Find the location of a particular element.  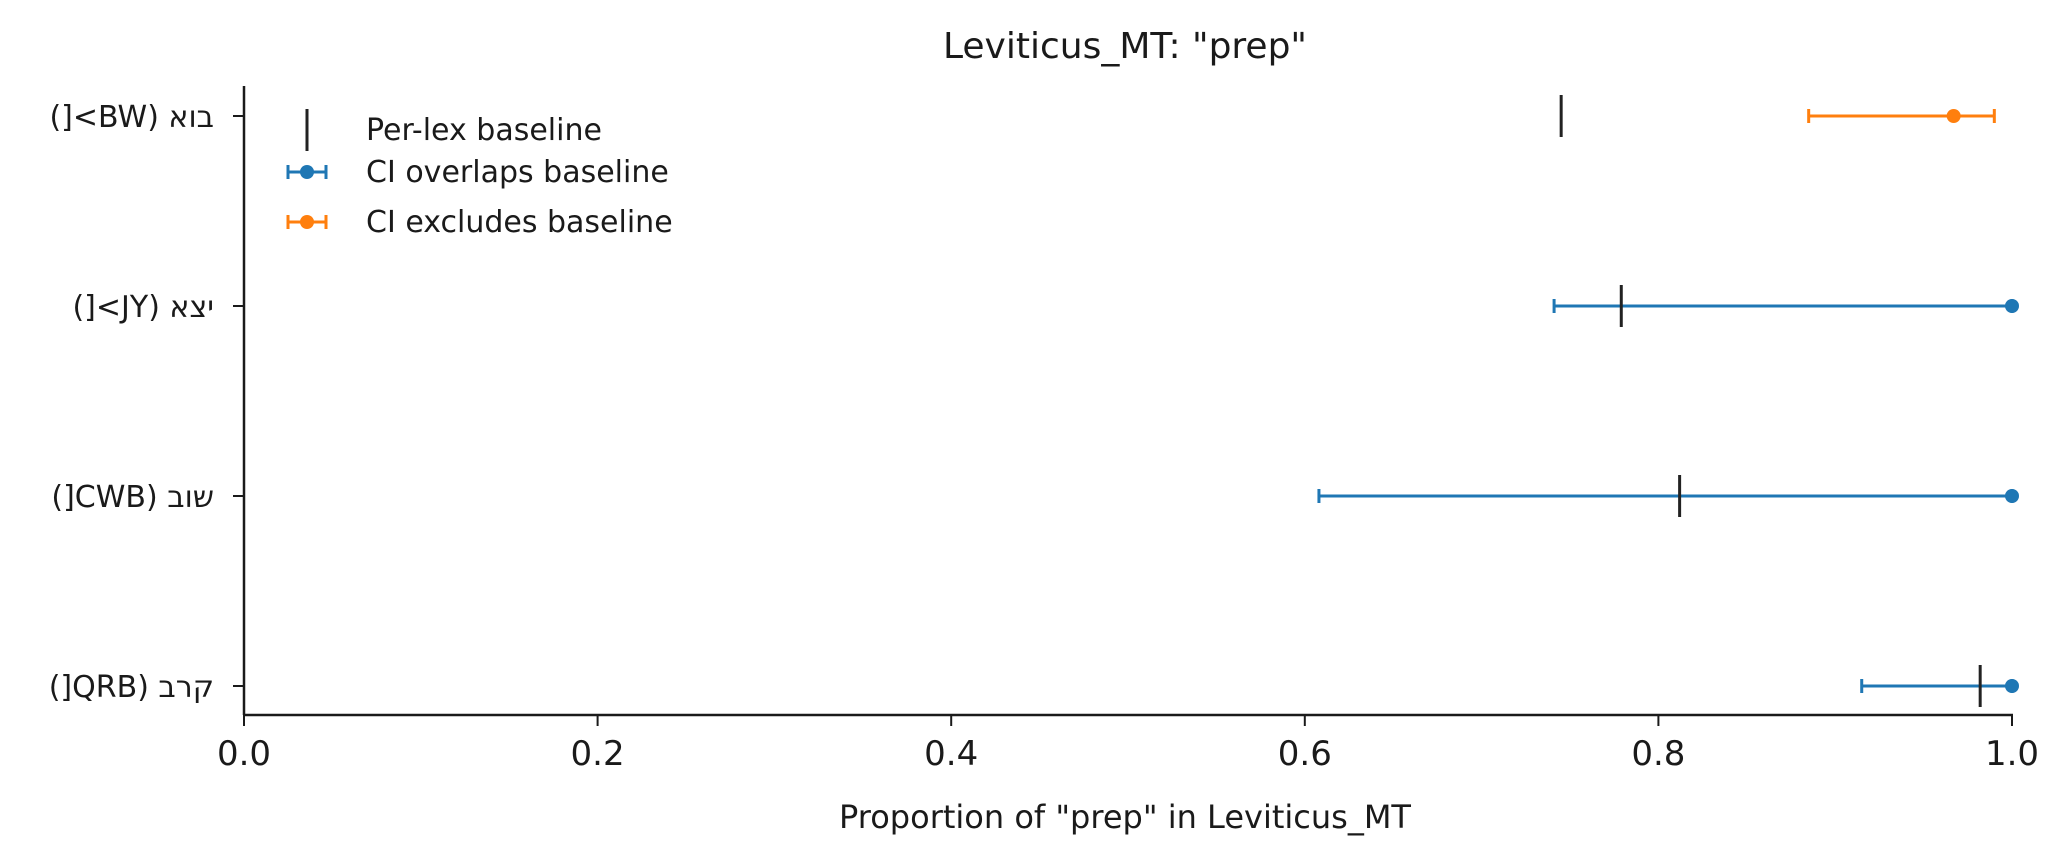

x-tick-label: 0.4 is located at coordinates (951, 754).